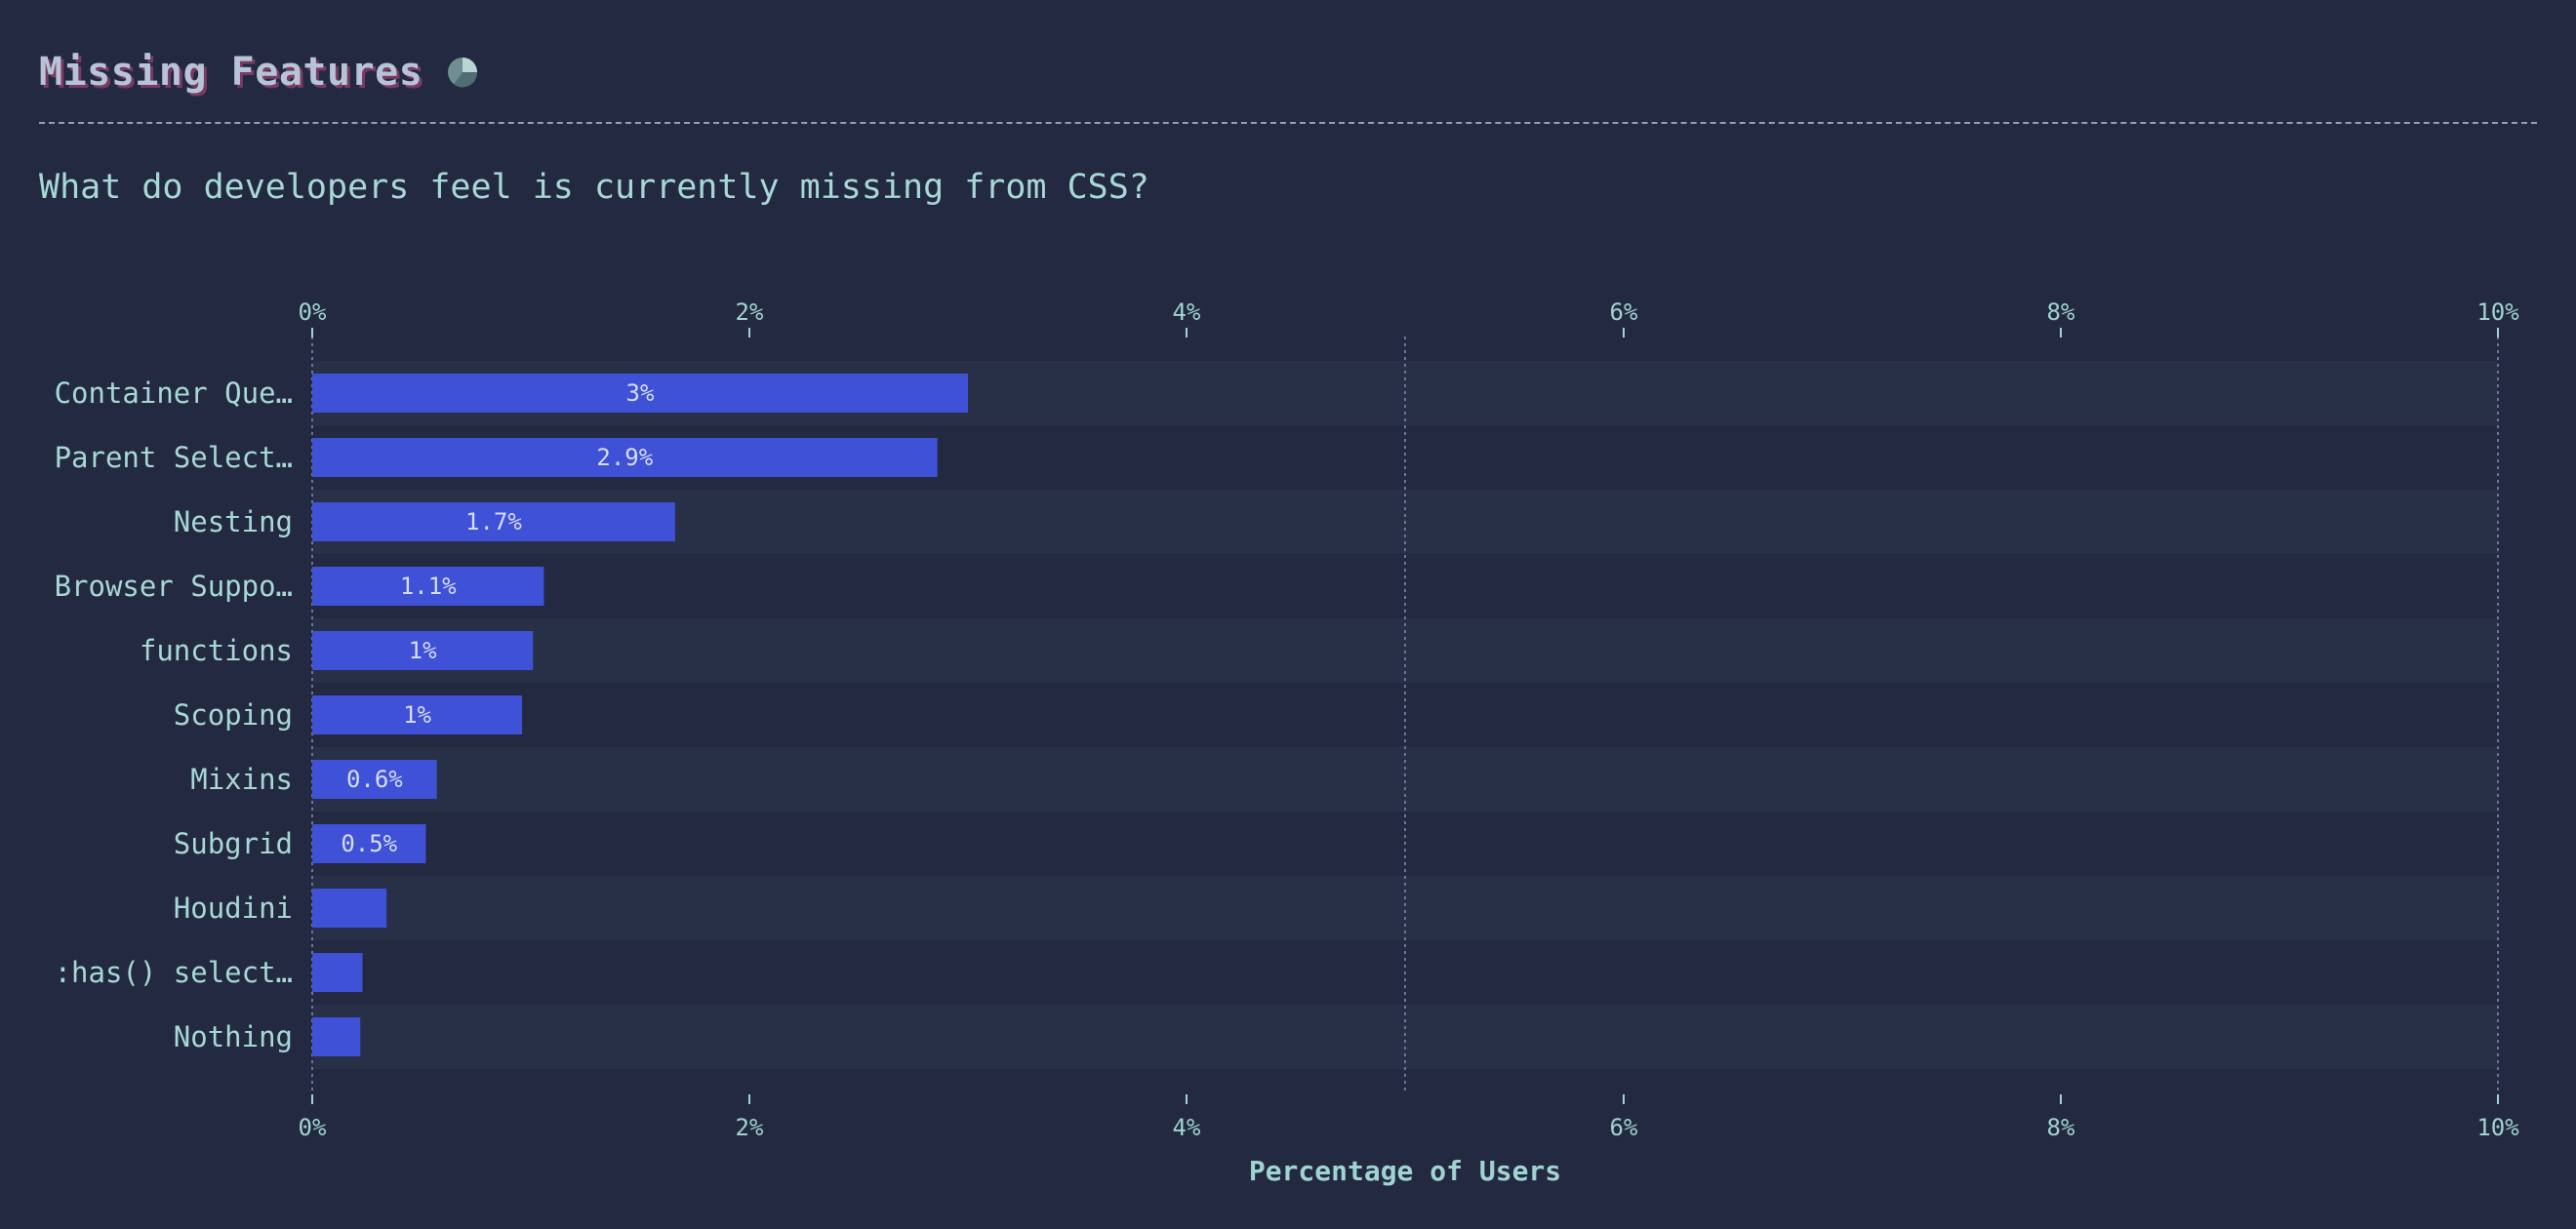 The height and width of the screenshot is (1229, 2576). Describe the element at coordinates (2061, 312) in the screenshot. I see `x-tick-label-top: 8%` at that location.